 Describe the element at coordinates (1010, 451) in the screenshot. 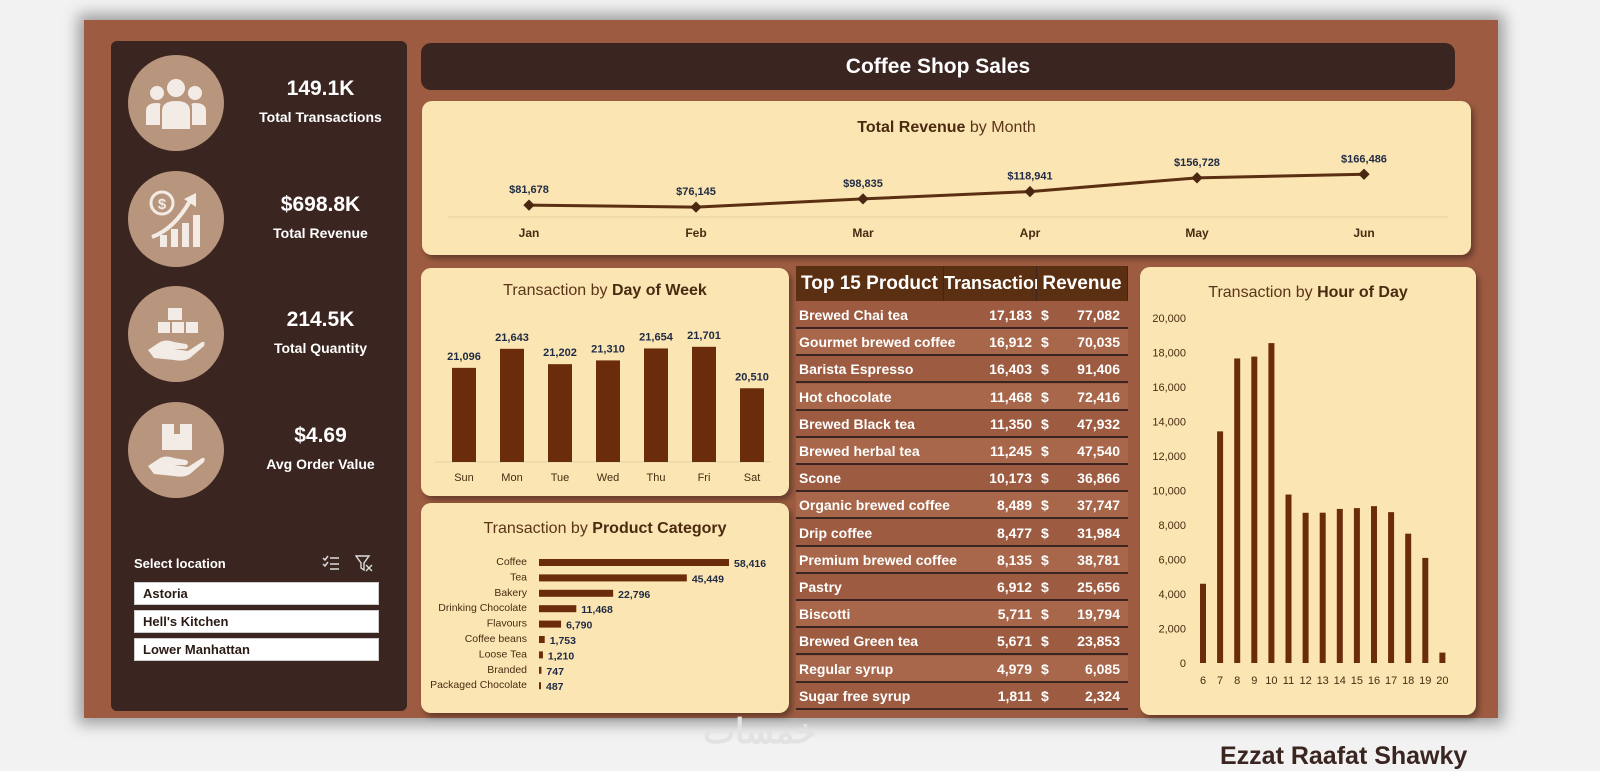

I see `transactions-value: 11,245` at that location.